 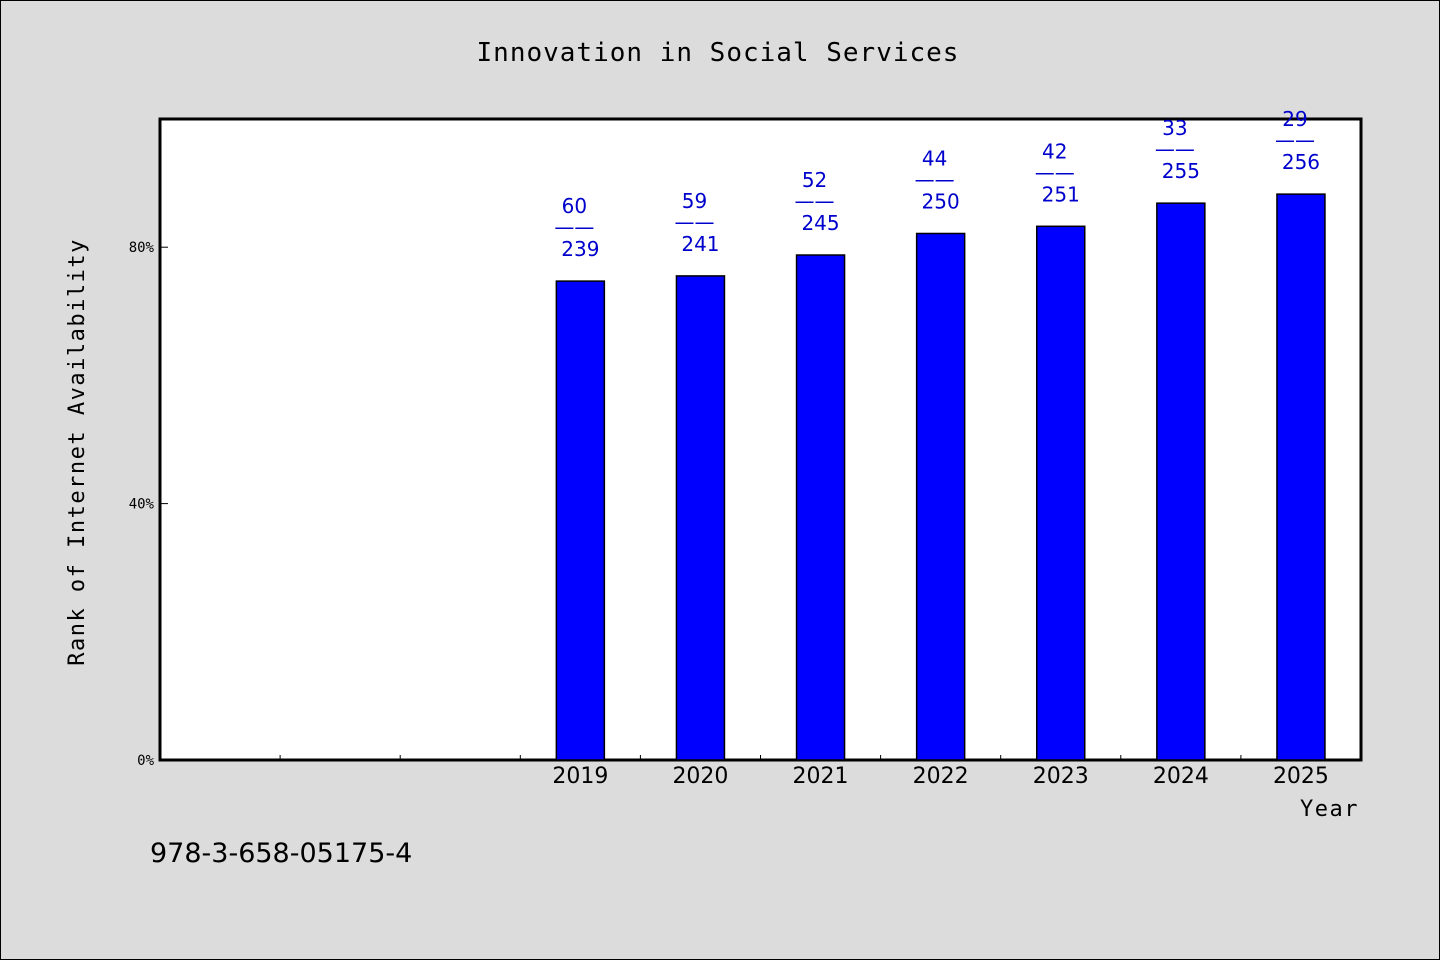 What do you see at coordinates (934, 158) in the screenshot?
I see `data-label-top-2022: 44` at bounding box center [934, 158].